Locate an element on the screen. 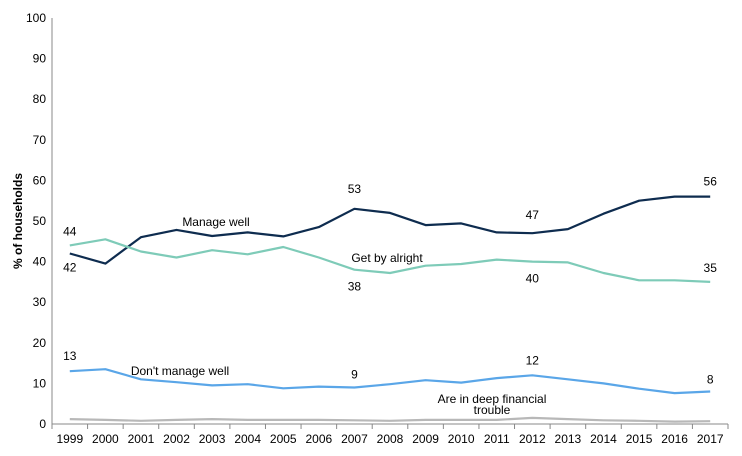  data-label: 8 is located at coordinates (710, 380).